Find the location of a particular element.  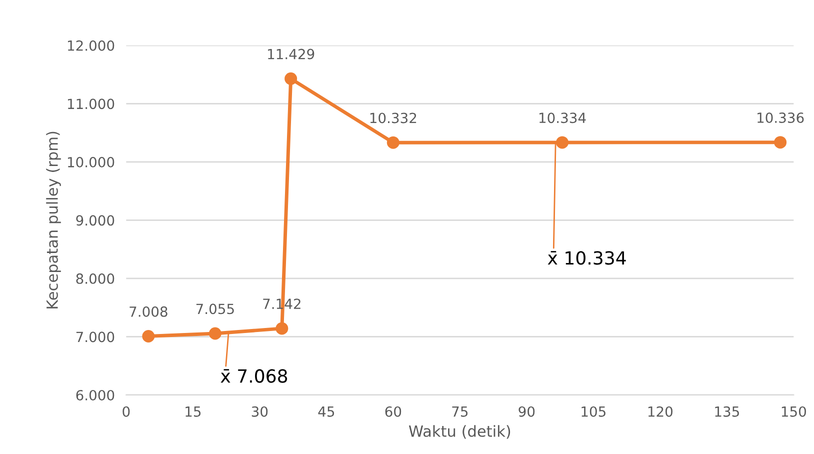

y-axis-title: Kecepatan pulley (rpm) is located at coordinates (53, 220).